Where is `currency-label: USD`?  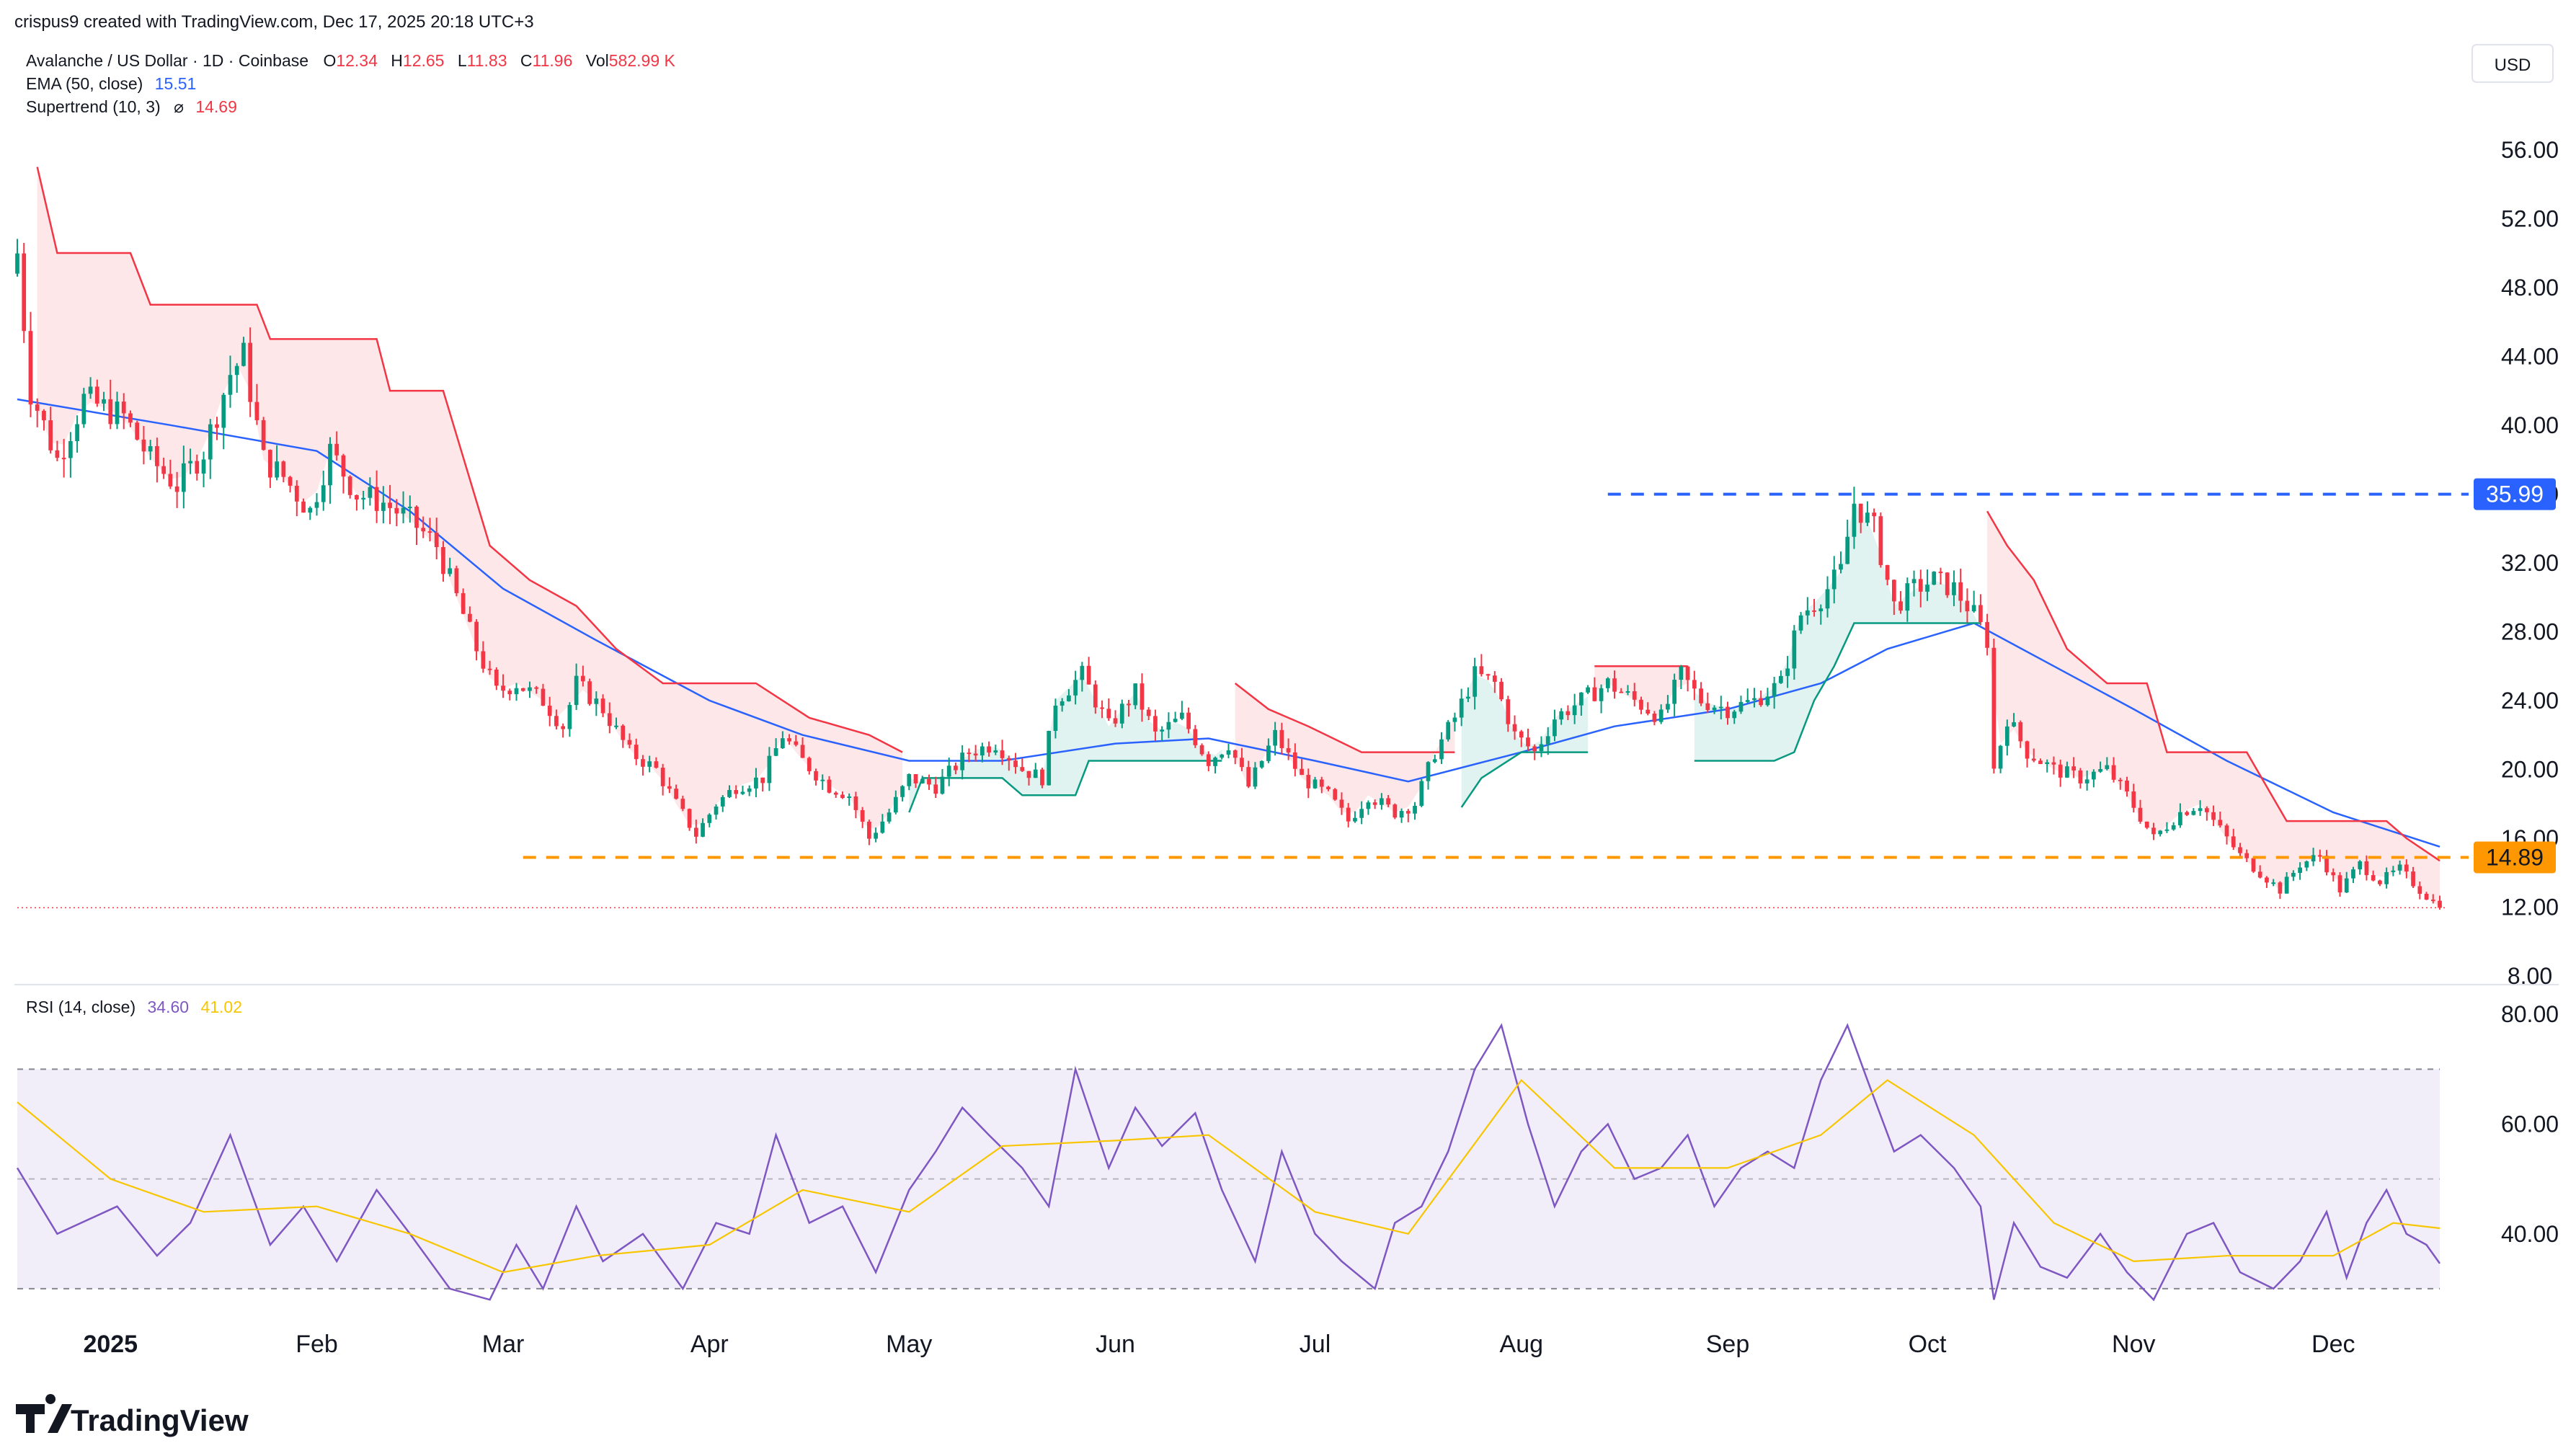 currency-label: USD is located at coordinates (2513, 65).